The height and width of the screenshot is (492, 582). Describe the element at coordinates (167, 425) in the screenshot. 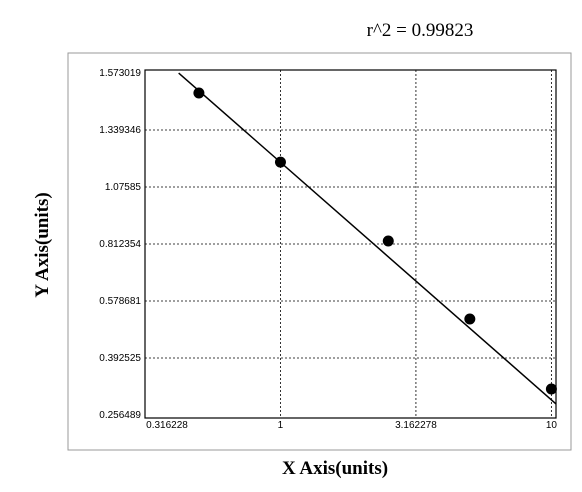

I see `x-tick-label: 0.316228` at that location.